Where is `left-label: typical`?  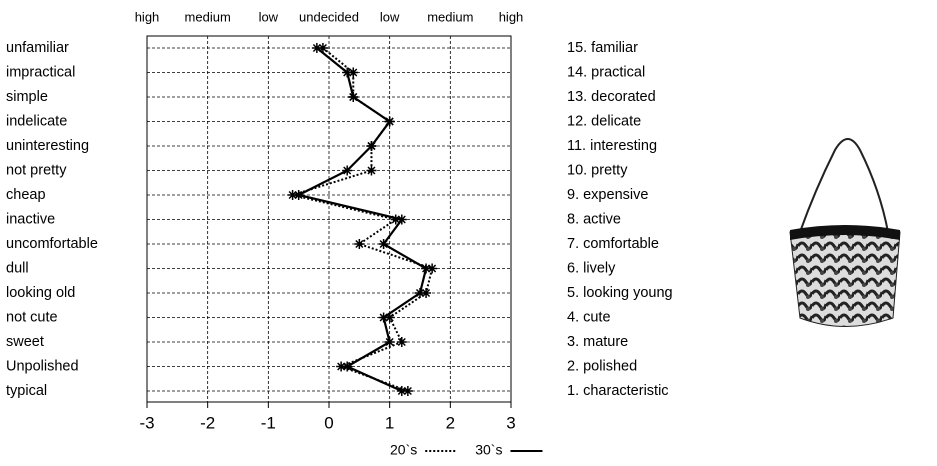 left-label: typical is located at coordinates (26, 391).